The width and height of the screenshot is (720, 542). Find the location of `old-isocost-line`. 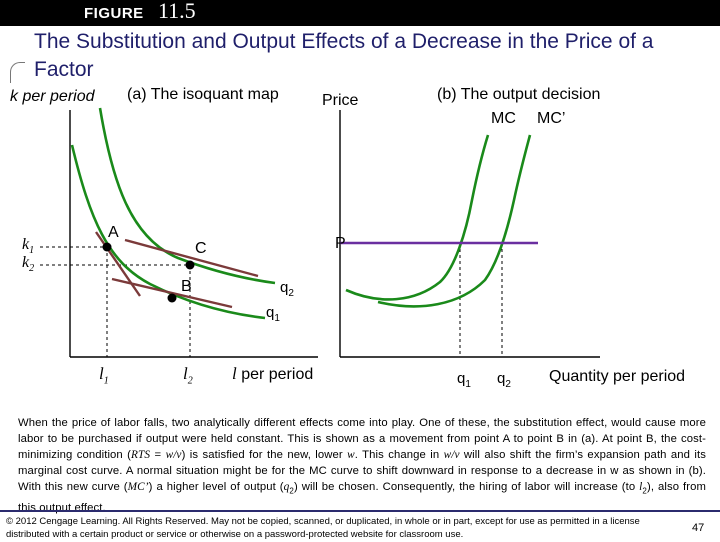

old-isocost-line is located at coordinates (118, 264).